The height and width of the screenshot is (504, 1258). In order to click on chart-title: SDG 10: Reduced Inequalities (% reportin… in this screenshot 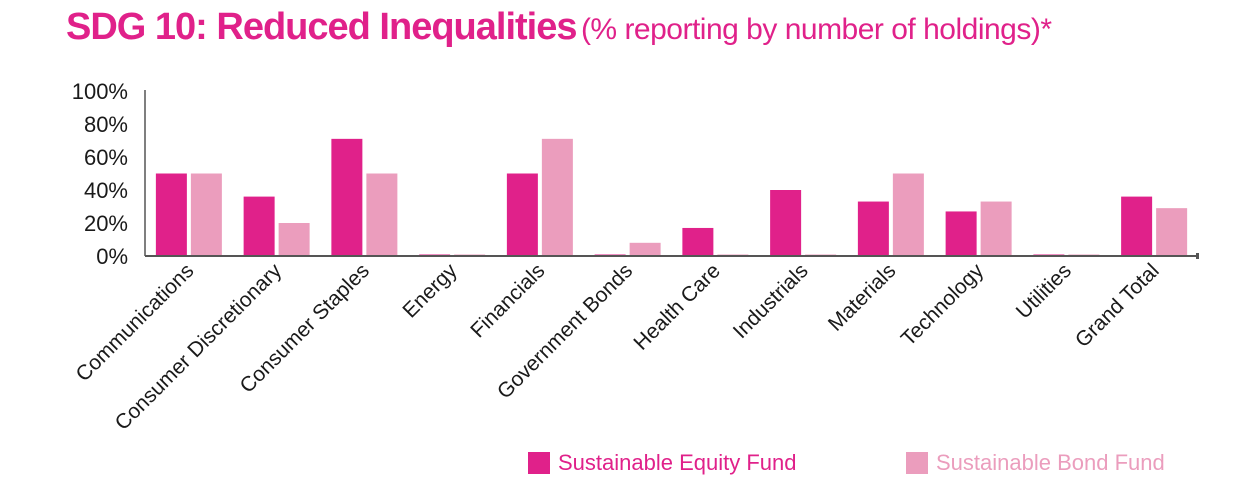, I will do `click(559, 27)`.